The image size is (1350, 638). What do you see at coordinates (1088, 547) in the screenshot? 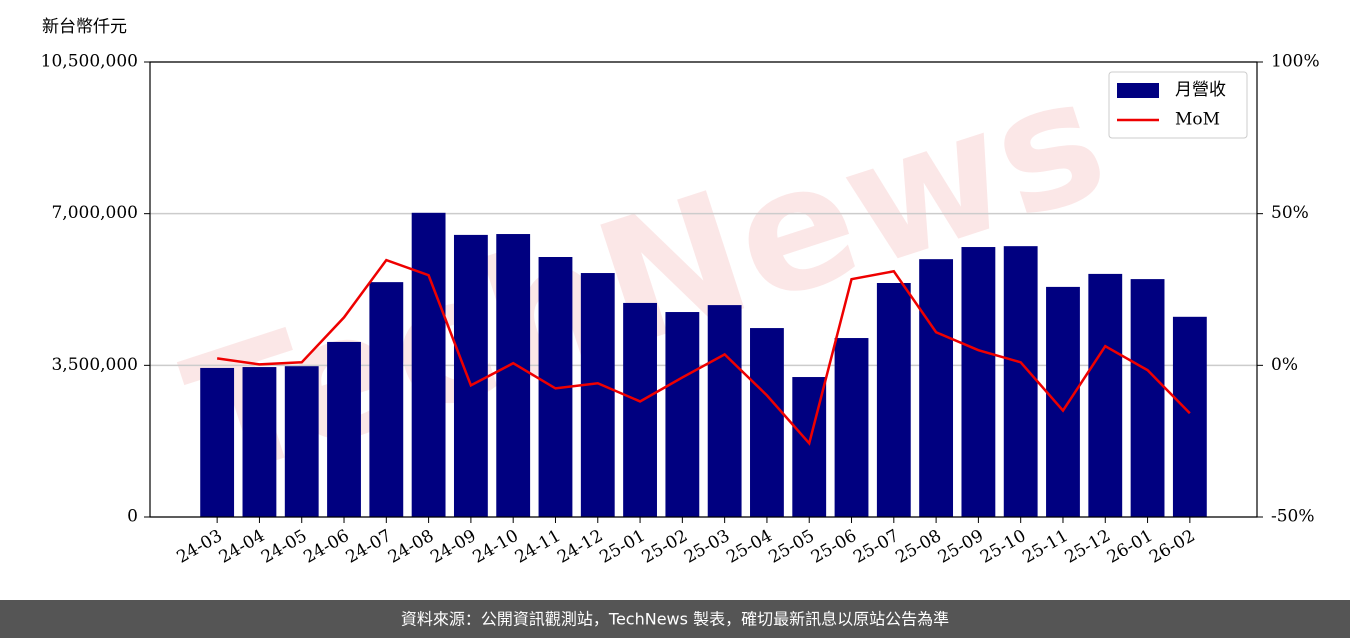
I see `x-tick-label: 25-12` at bounding box center [1088, 547].